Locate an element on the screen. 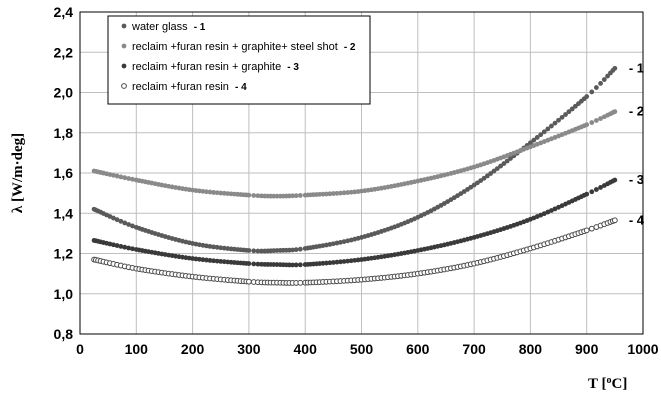 This screenshot has width=661, height=403. x-tick-label: 900 is located at coordinates (587, 349).